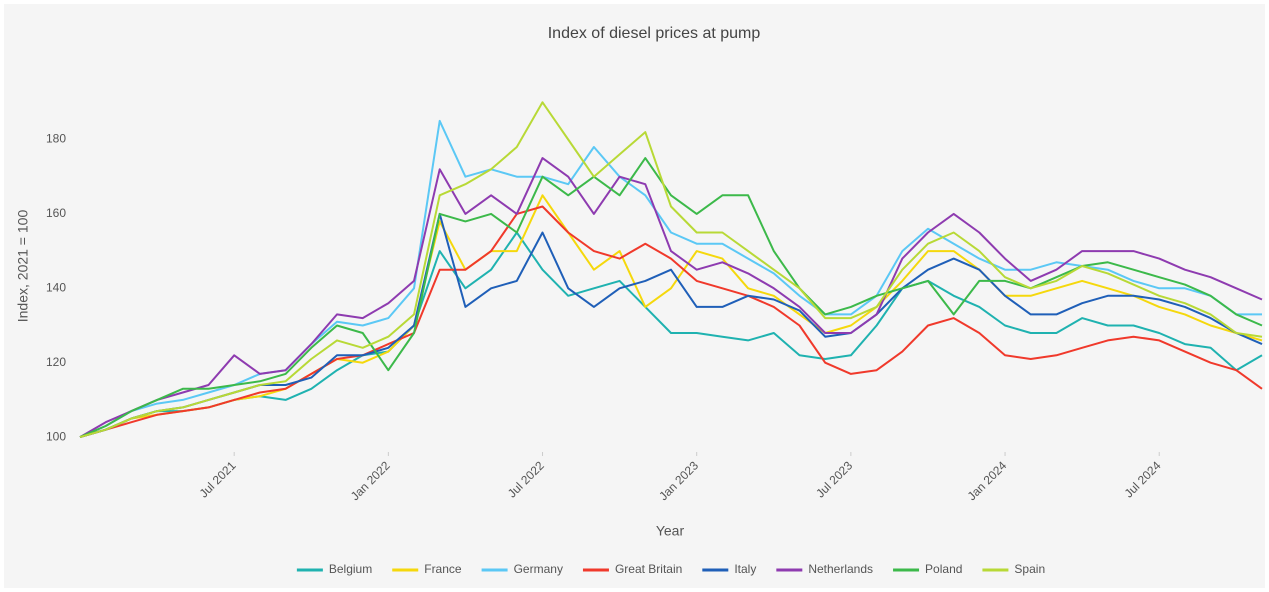 This screenshot has width=1269, height=592. Describe the element at coordinates (23, 266) in the screenshot. I see `y-axis-label: Index, 2021 = 100` at that location.